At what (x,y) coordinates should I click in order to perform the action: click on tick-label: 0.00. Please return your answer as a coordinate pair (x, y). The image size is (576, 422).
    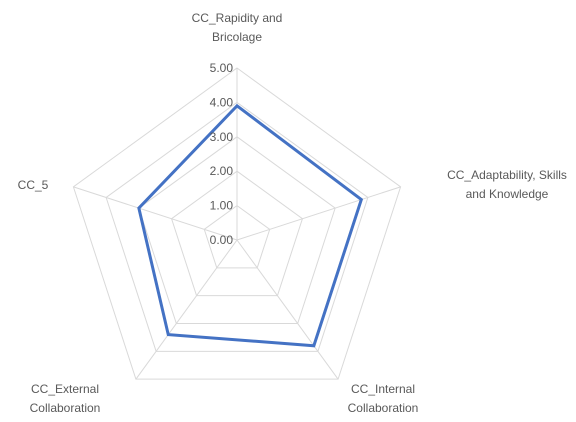
    Looking at the image, I should click on (222, 240).